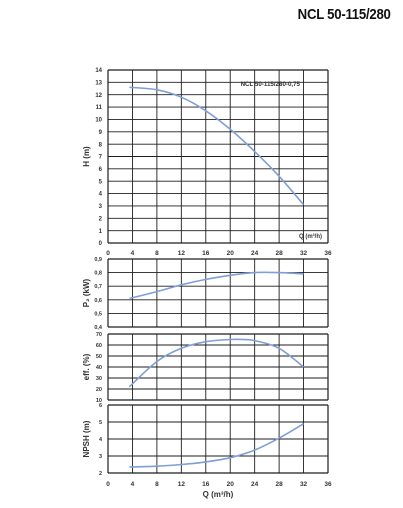  What do you see at coordinates (99, 346) in the screenshot?
I see `efficiency-ytick-label: 60` at bounding box center [99, 346].